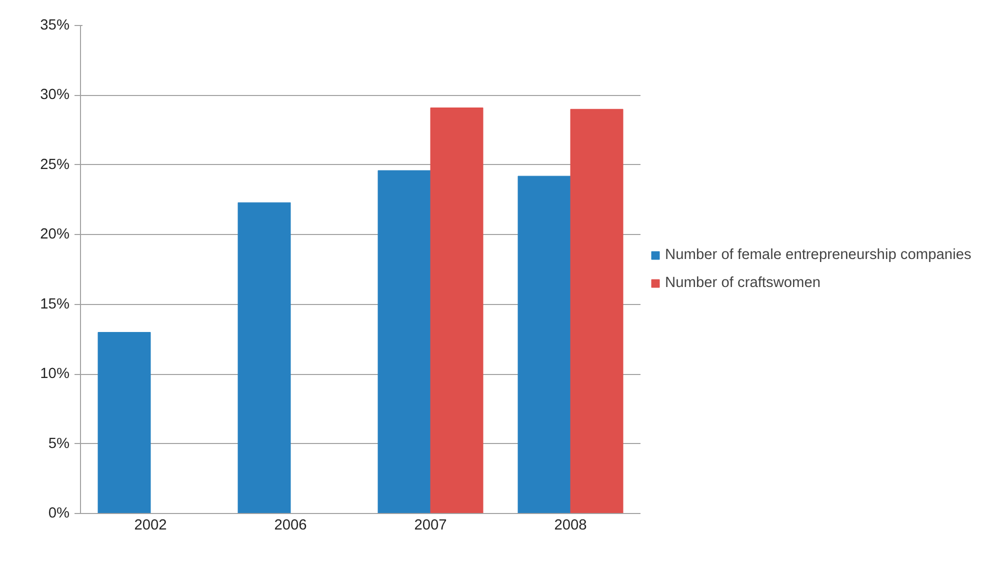  Describe the element at coordinates (55, 234) in the screenshot. I see `y-tick-label: 20%` at that location.